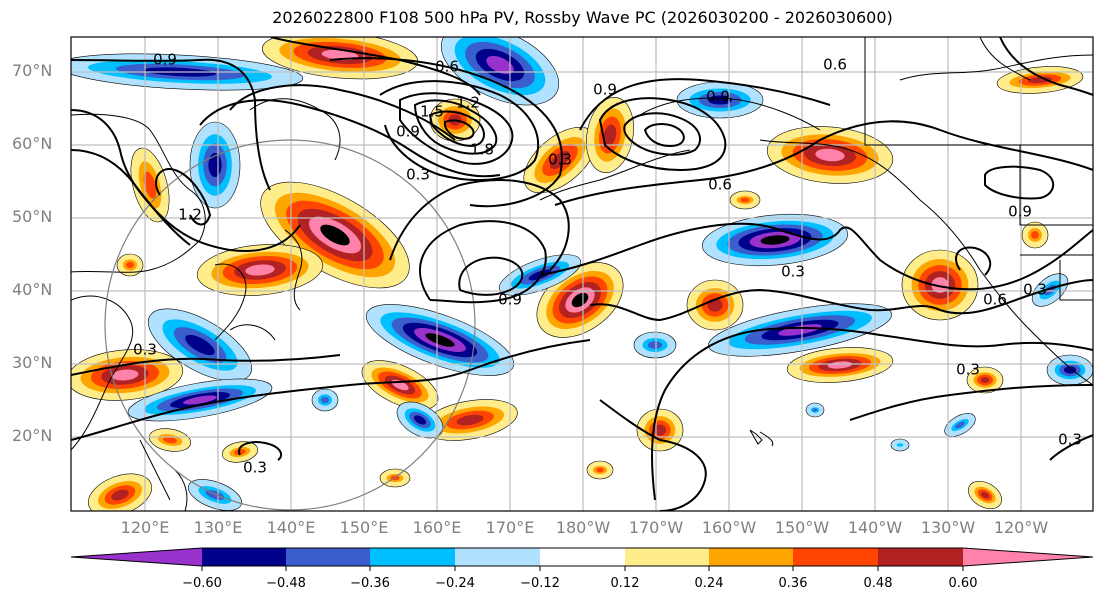 The width and height of the screenshot is (1105, 604). I want to click on lon-label: 150°W, so click(802, 527).